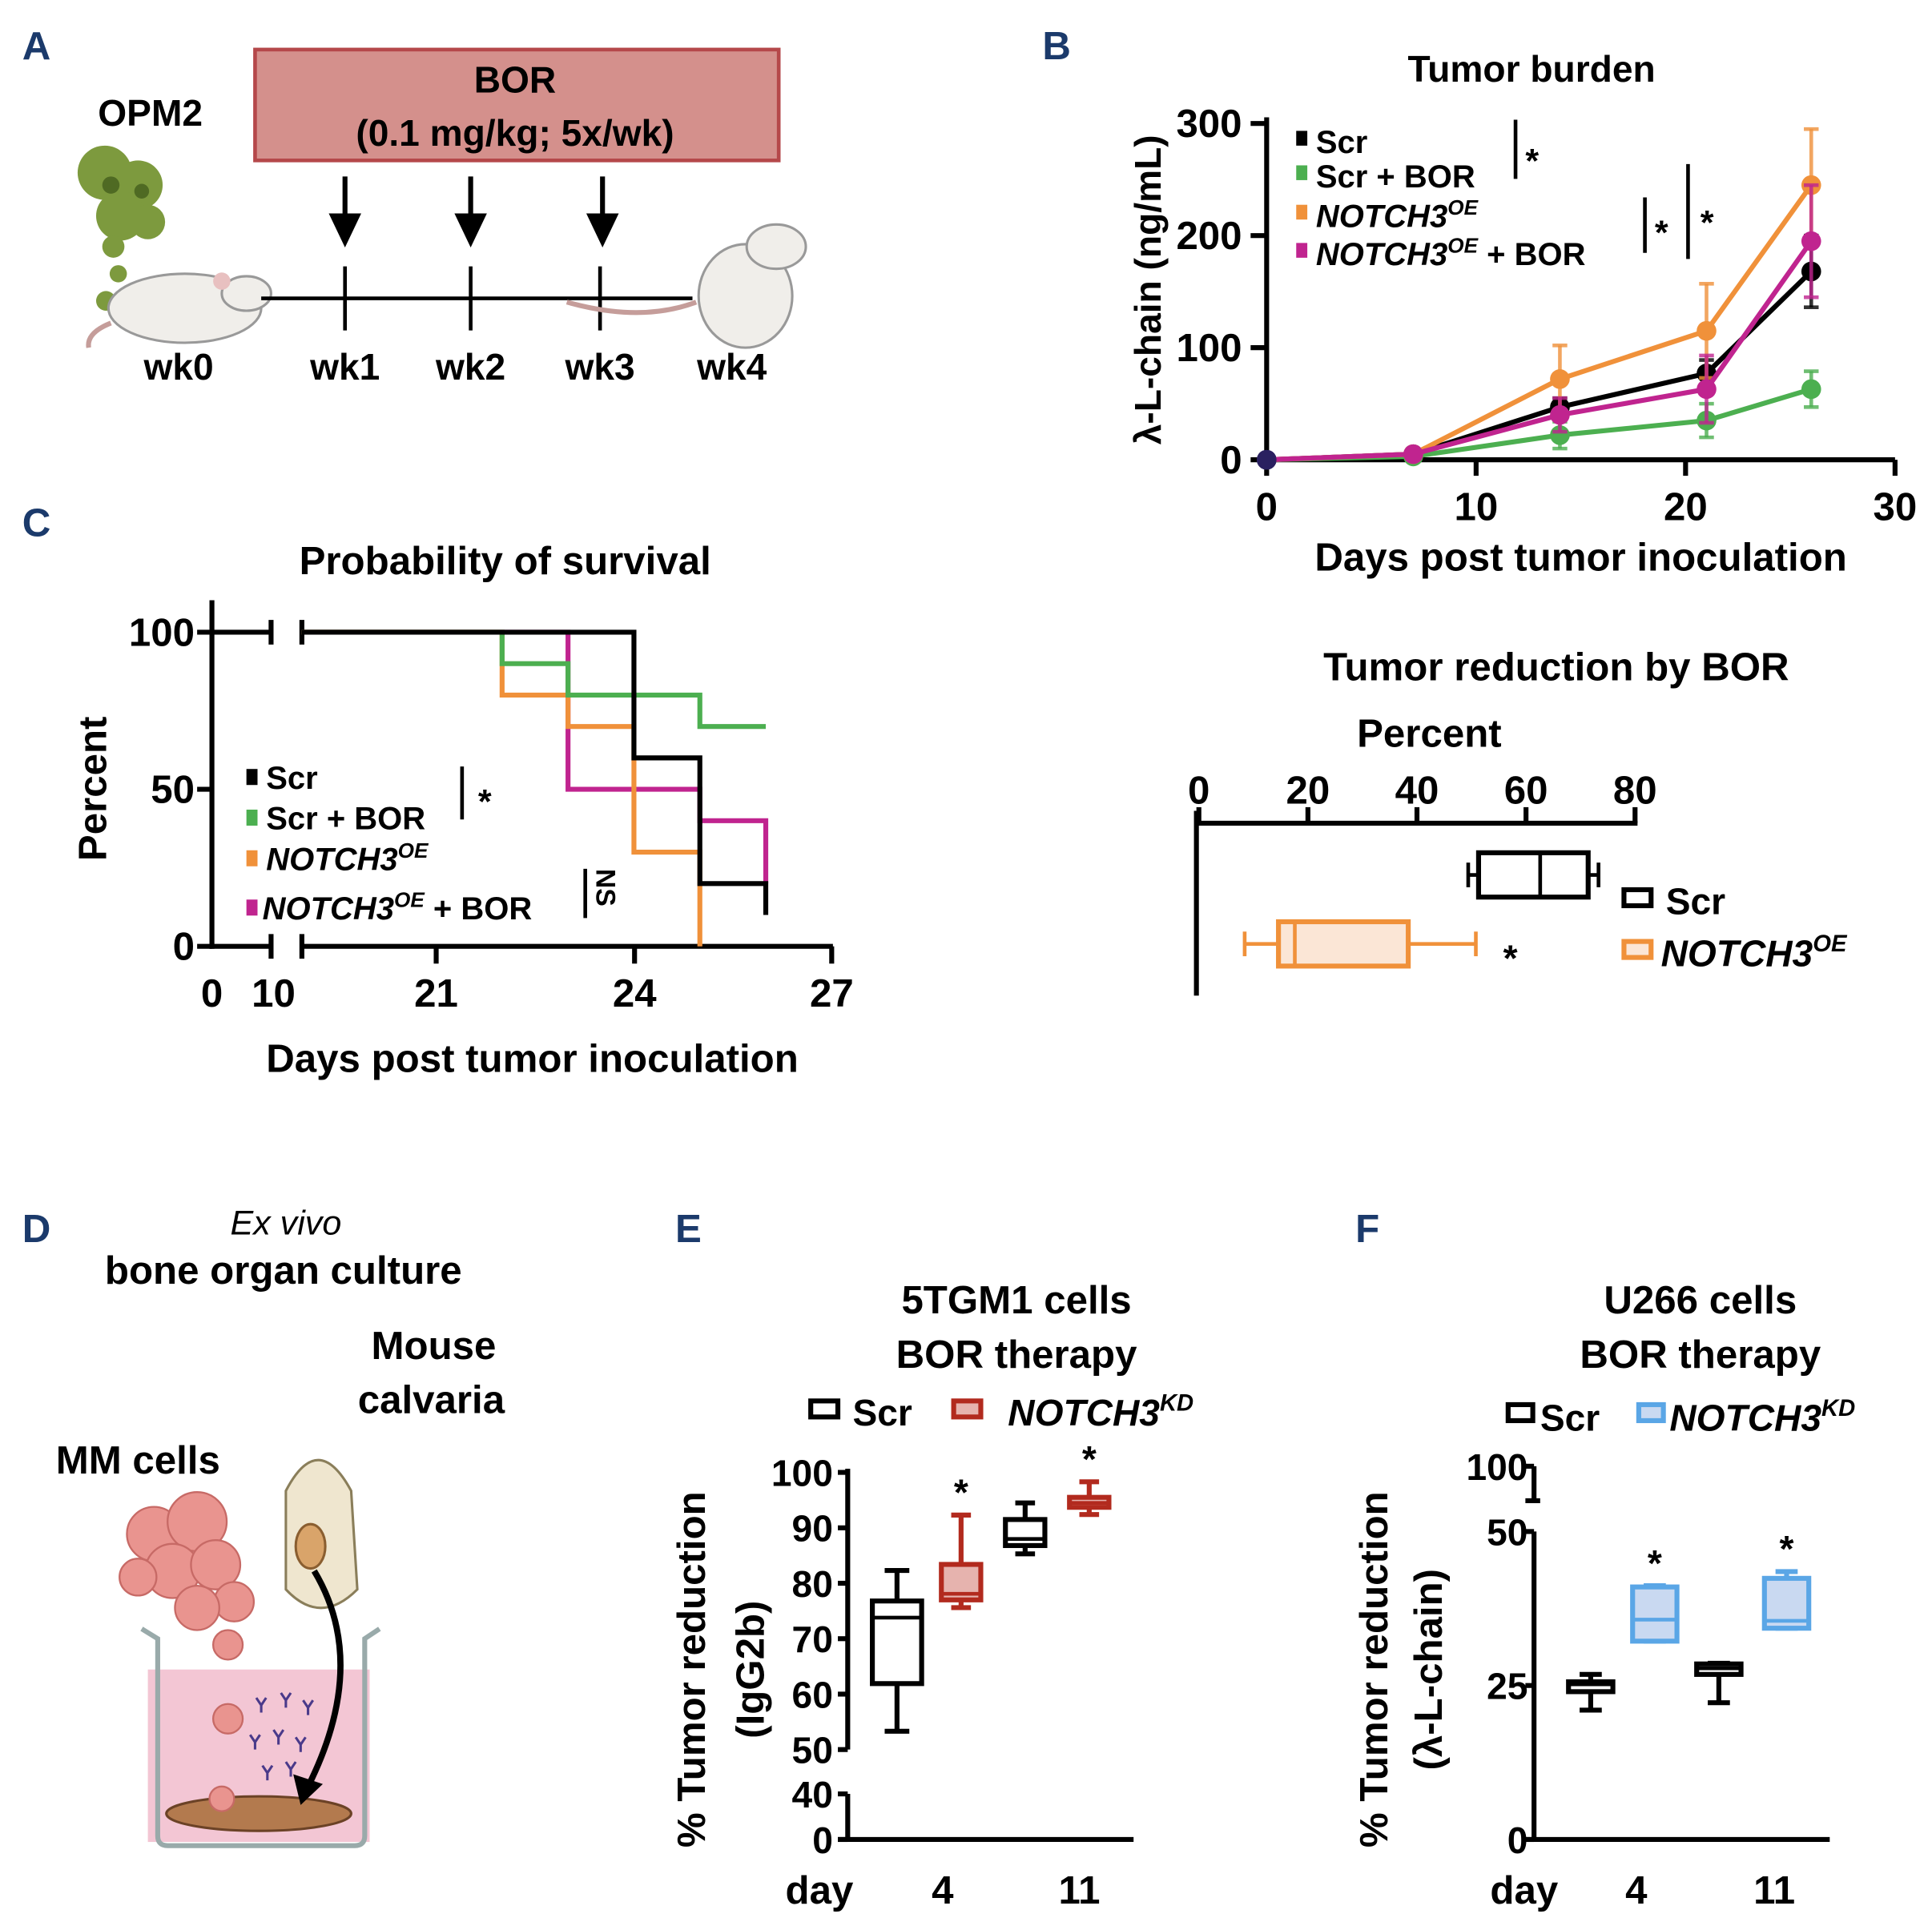  Describe the element at coordinates (1429, 1670) in the screenshot. I see `y-axis-label: (λ-L-chain)` at that location.